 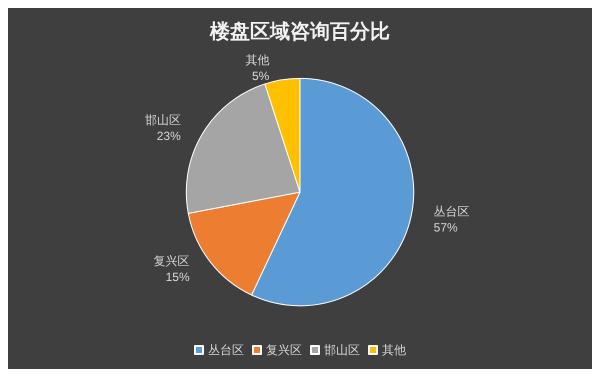 What do you see at coordinates (169, 136) in the screenshot?
I see `data-label: 23%` at bounding box center [169, 136].